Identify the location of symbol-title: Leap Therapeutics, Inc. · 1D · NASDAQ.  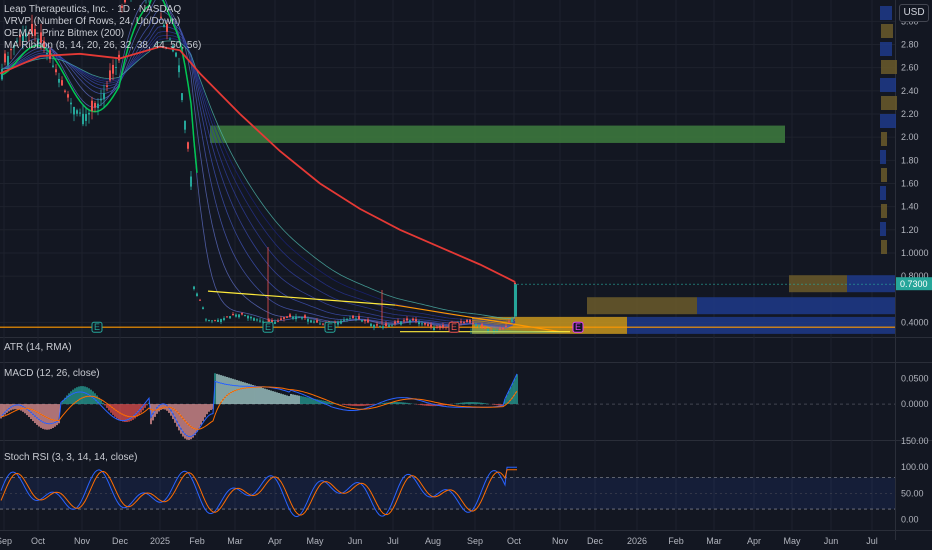
(93, 9).